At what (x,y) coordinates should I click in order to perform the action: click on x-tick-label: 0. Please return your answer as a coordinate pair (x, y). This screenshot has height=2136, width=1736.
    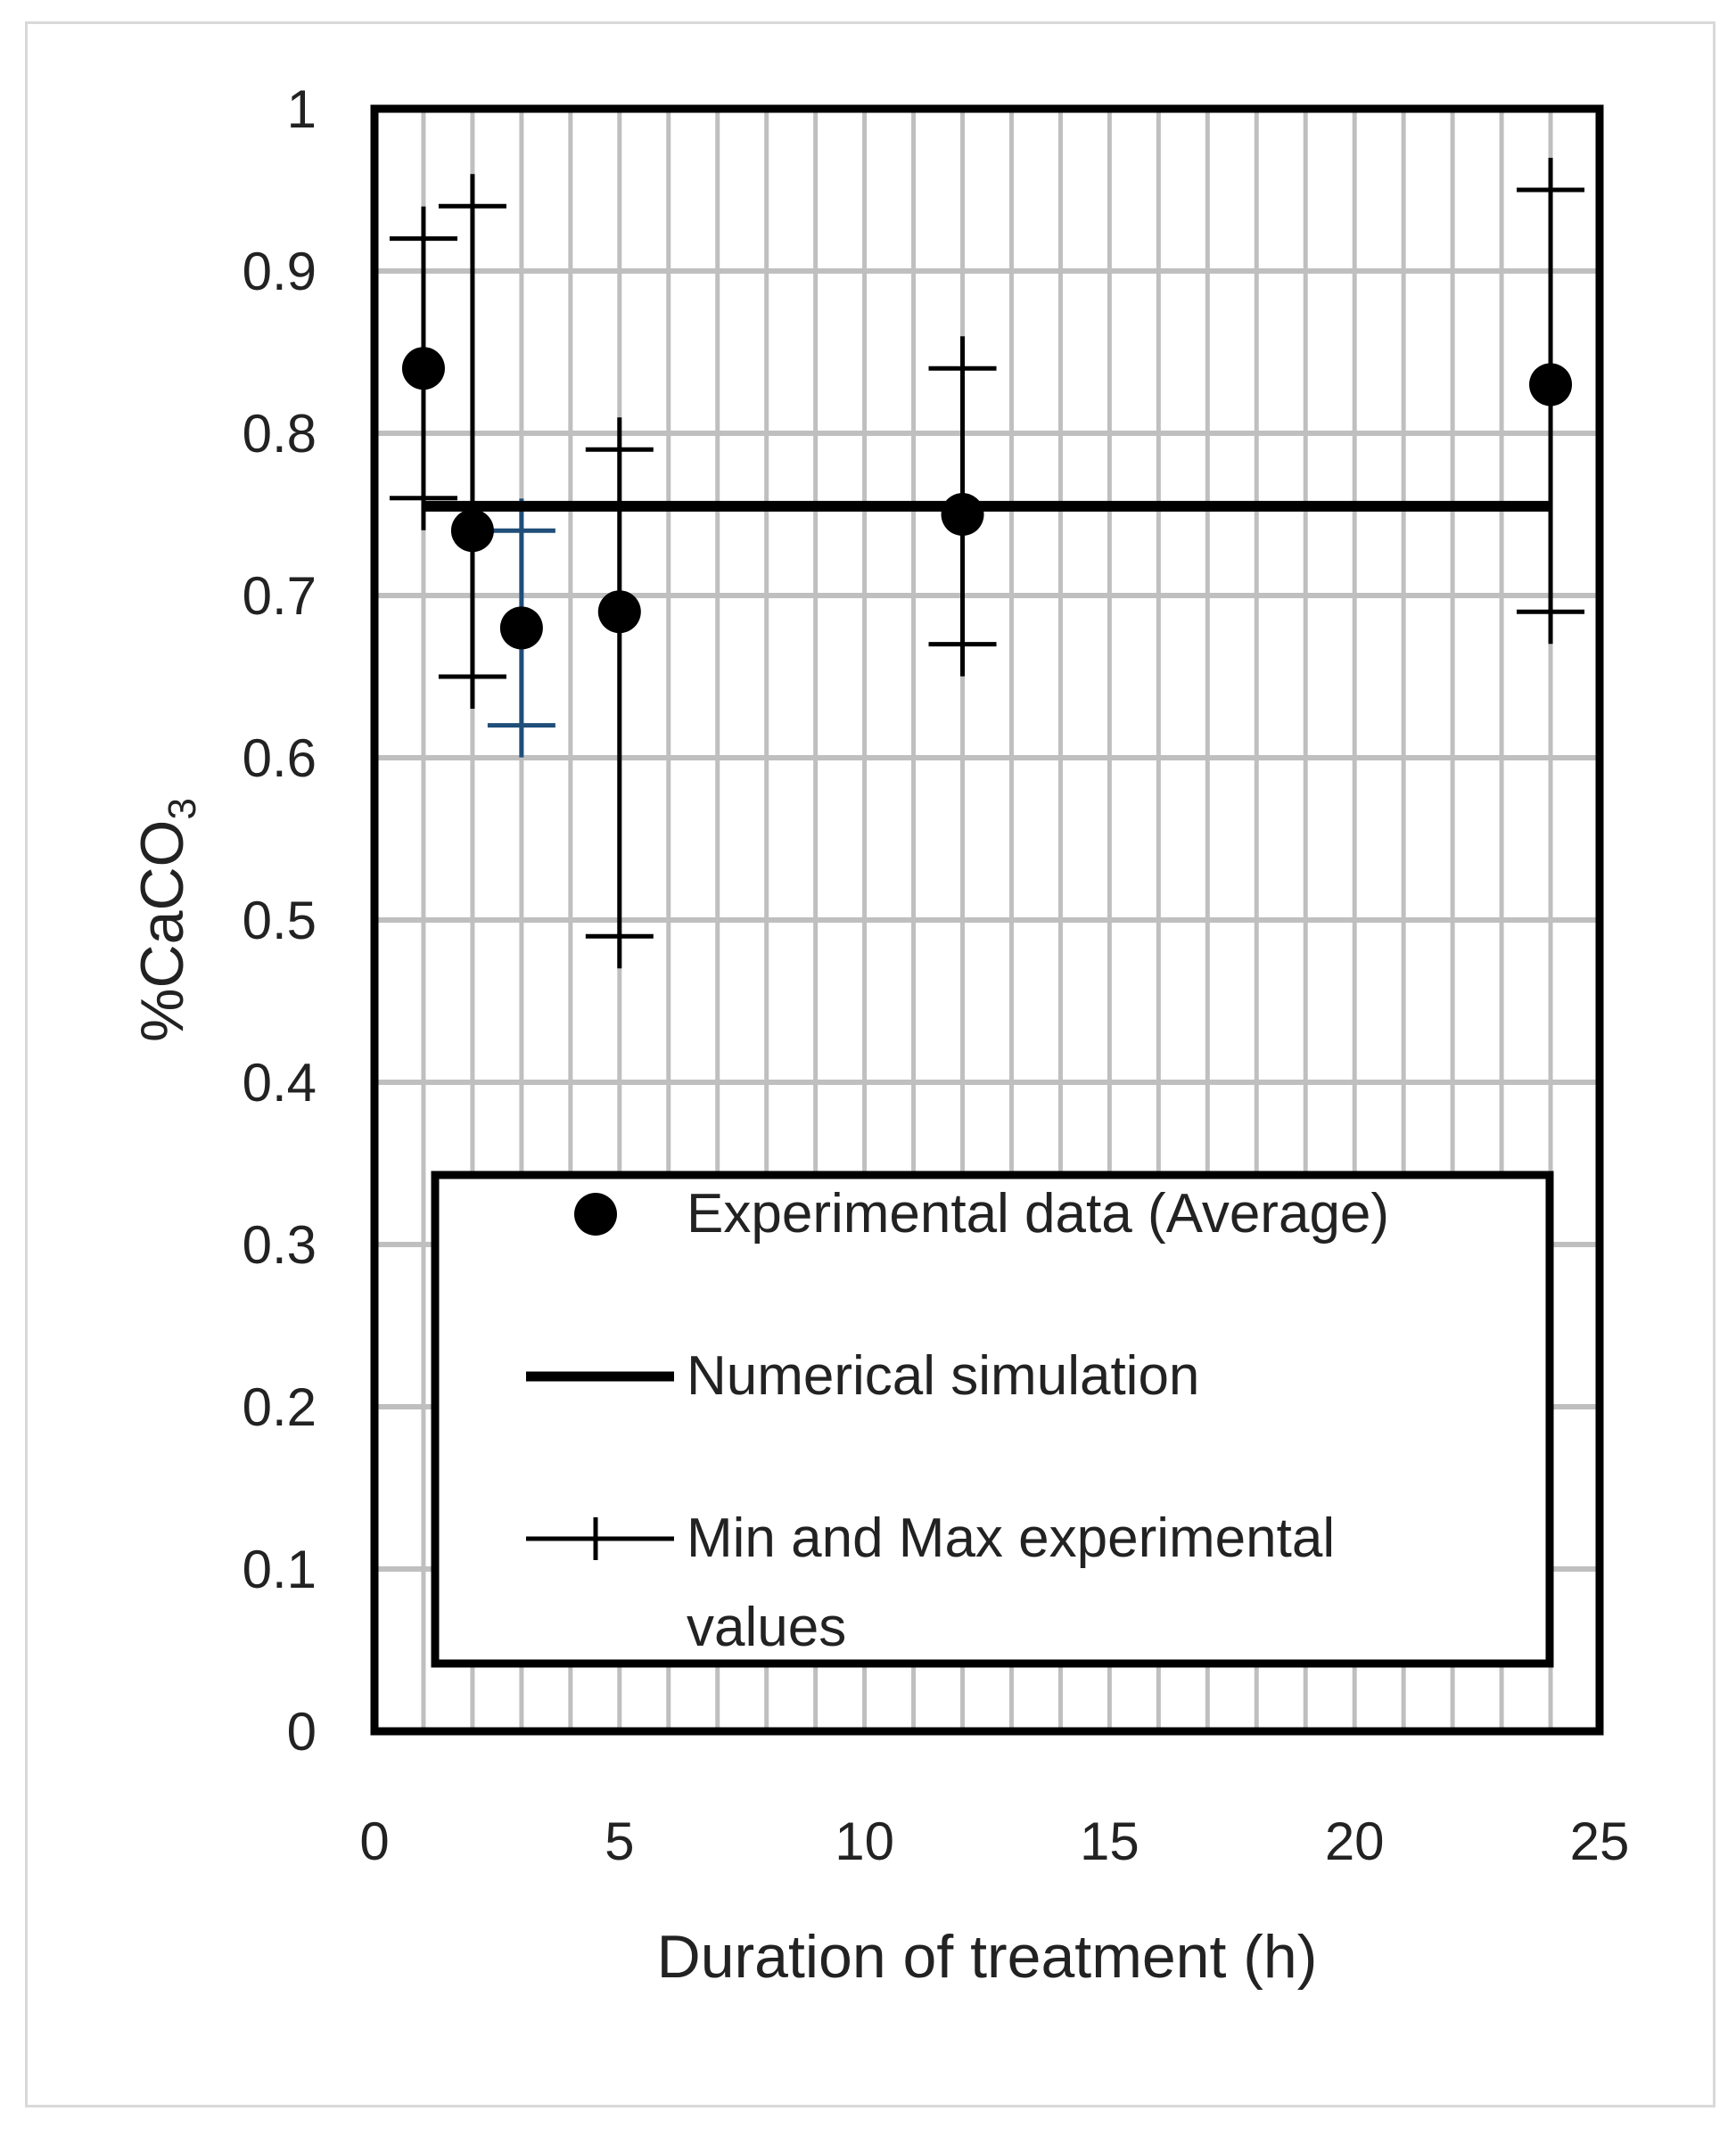
    Looking at the image, I should click on (374, 1841).